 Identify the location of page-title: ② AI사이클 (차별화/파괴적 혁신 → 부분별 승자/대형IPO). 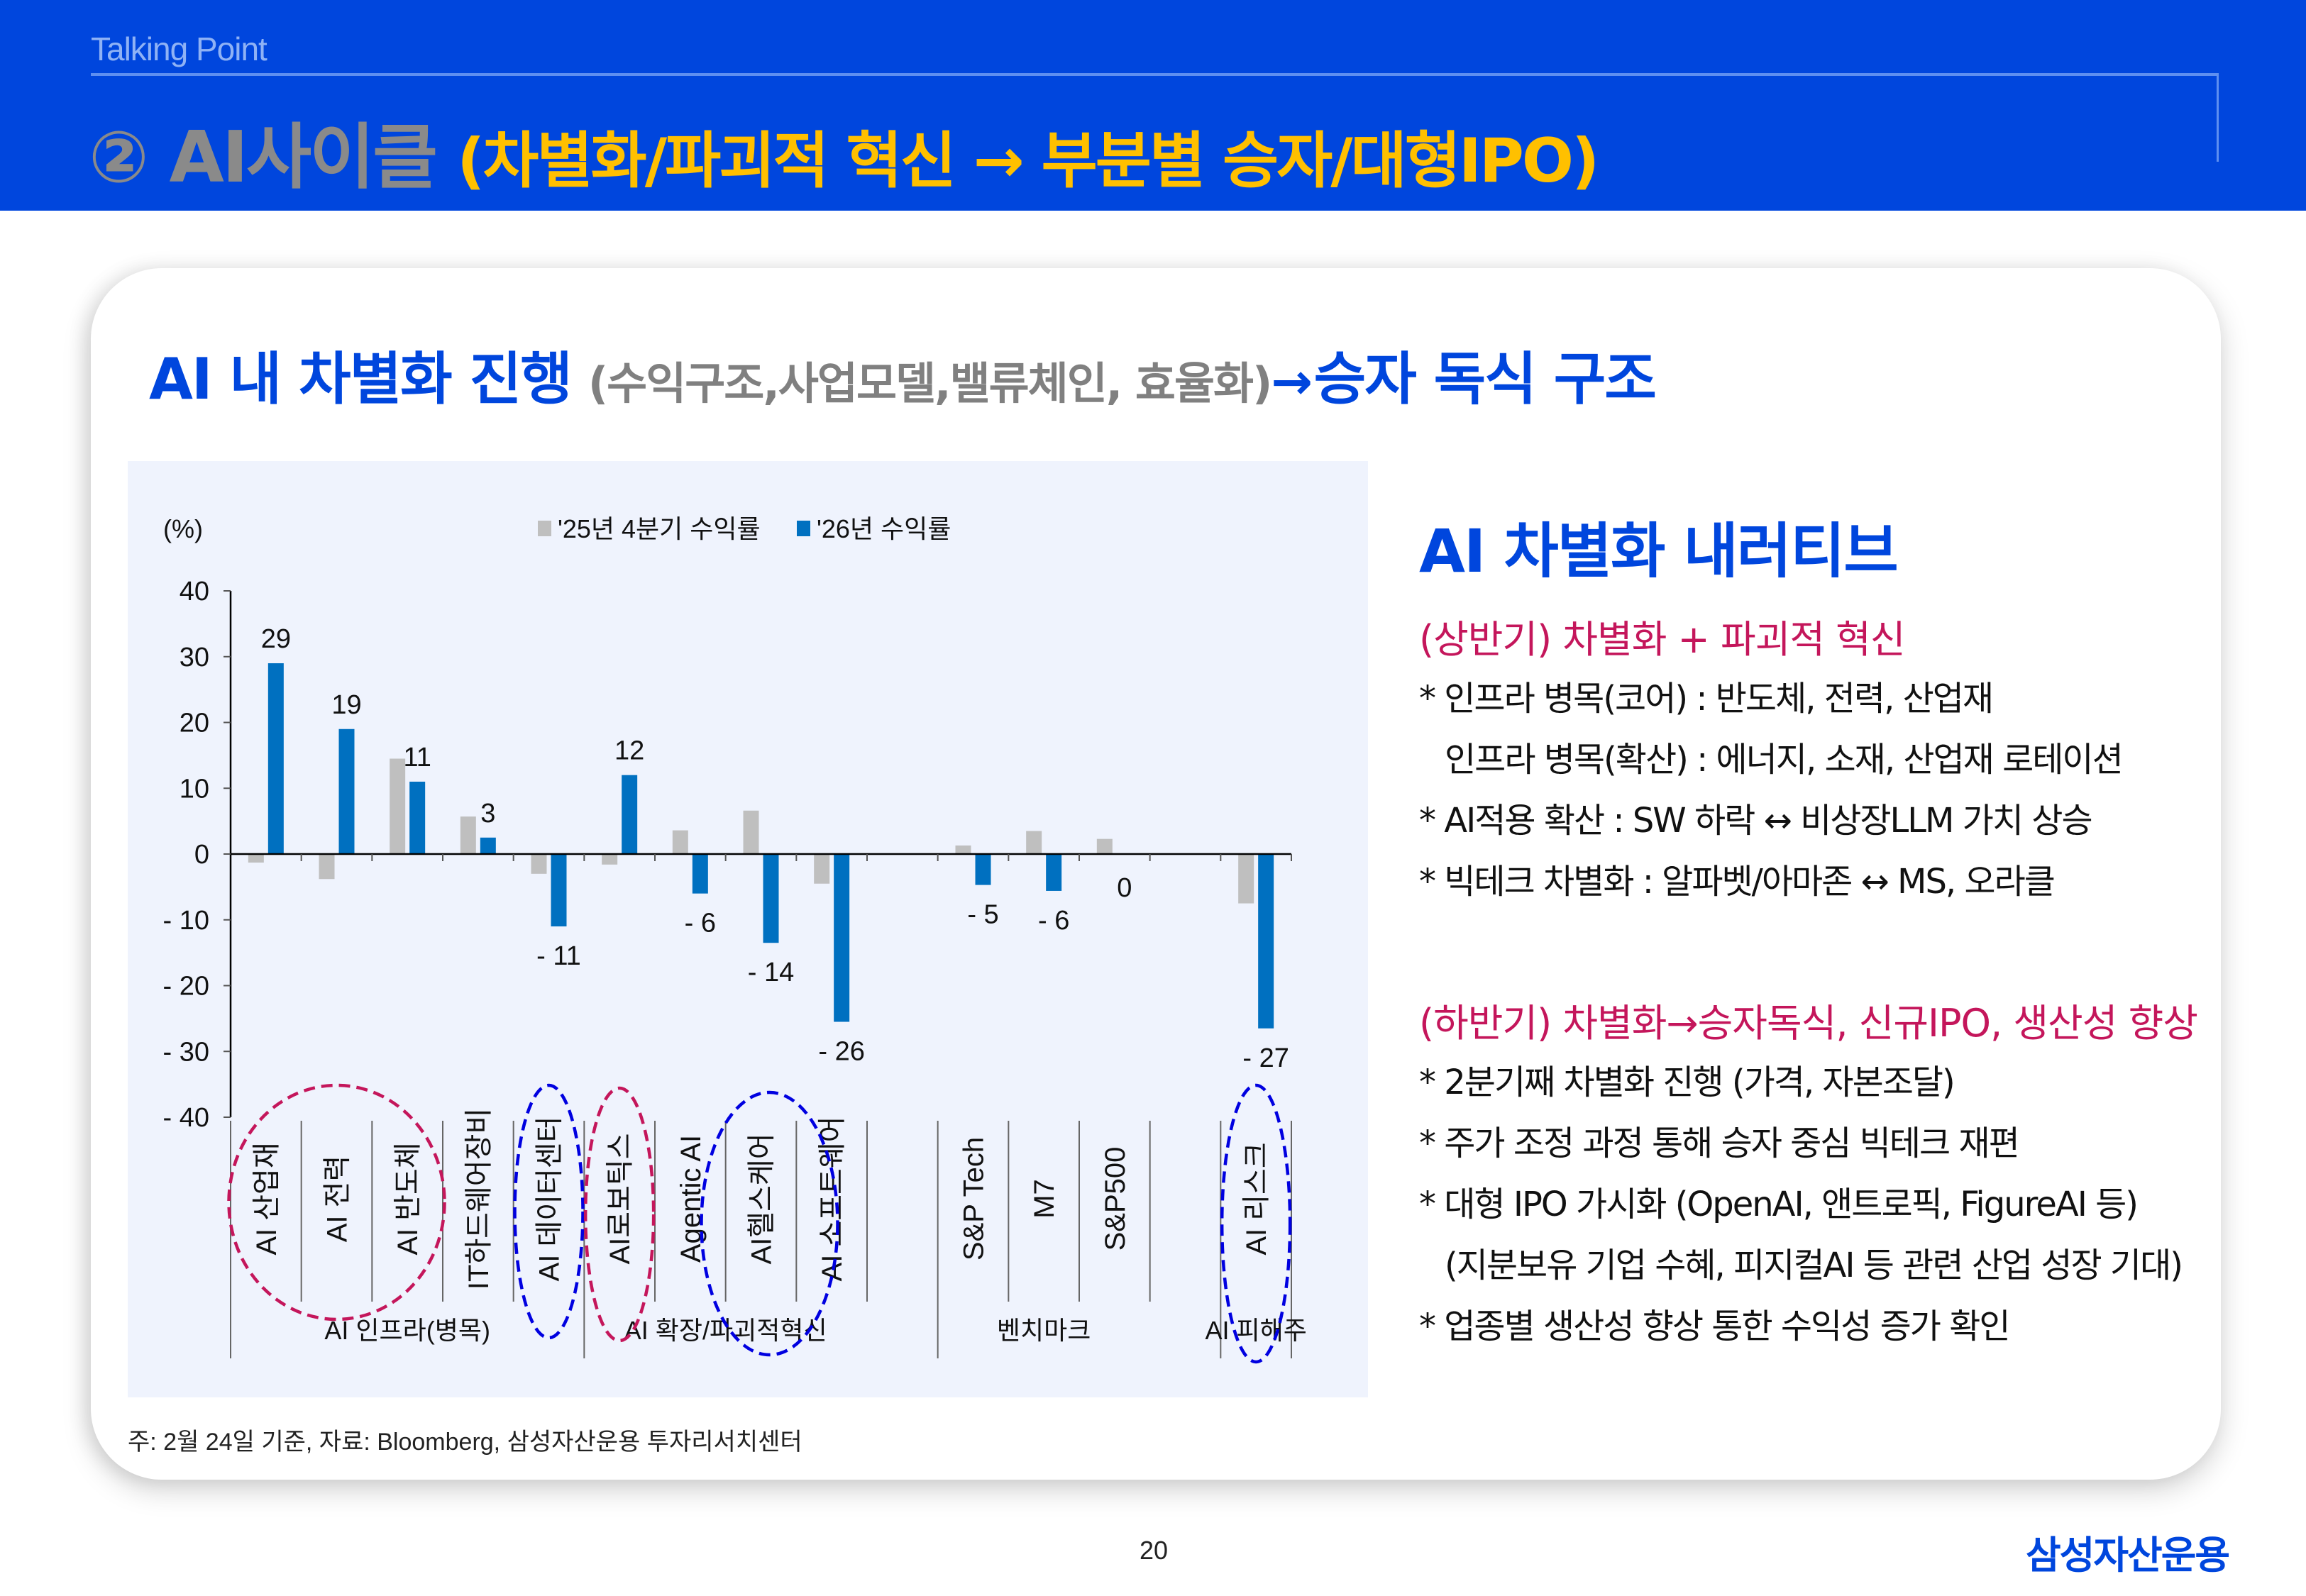
(844, 151).